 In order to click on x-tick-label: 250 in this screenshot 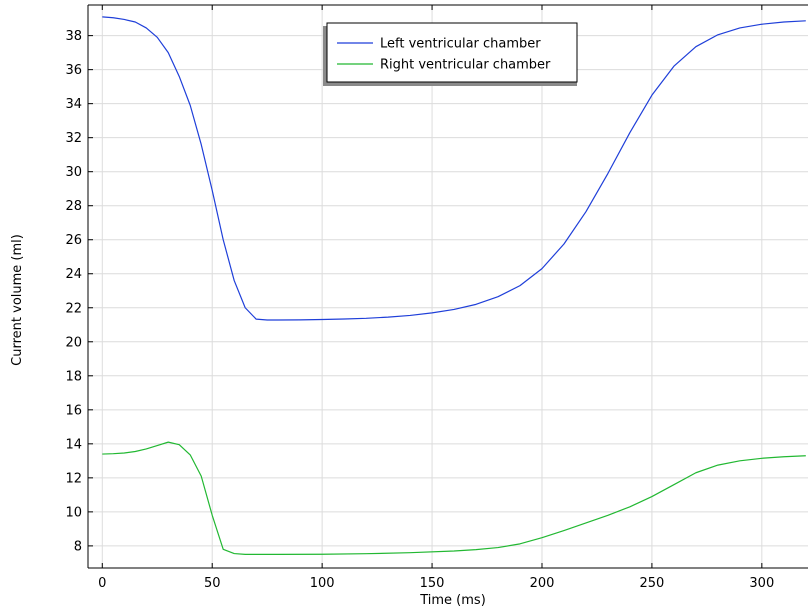, I will do `click(651, 583)`.